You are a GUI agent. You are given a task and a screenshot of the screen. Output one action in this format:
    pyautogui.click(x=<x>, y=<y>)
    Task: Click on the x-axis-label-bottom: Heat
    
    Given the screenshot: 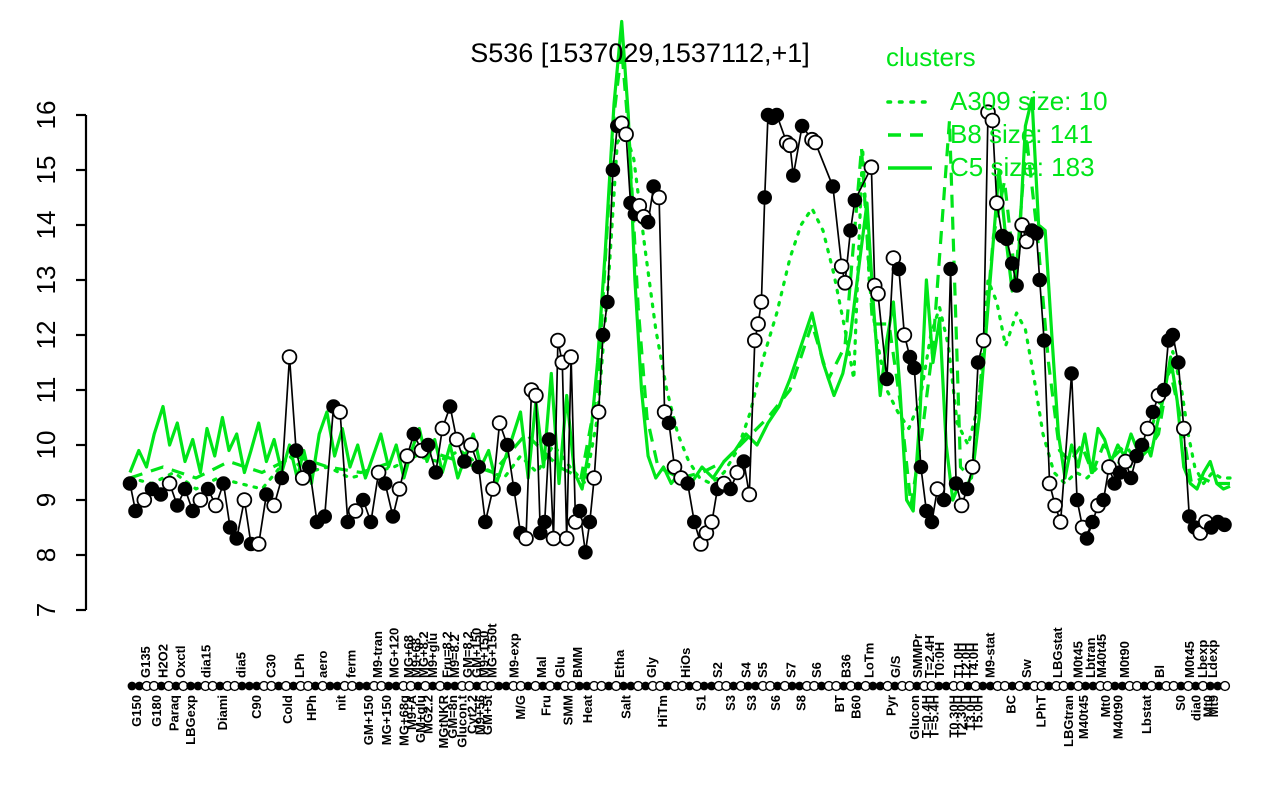 What is the action you would take?
    pyautogui.click(x=587, y=708)
    